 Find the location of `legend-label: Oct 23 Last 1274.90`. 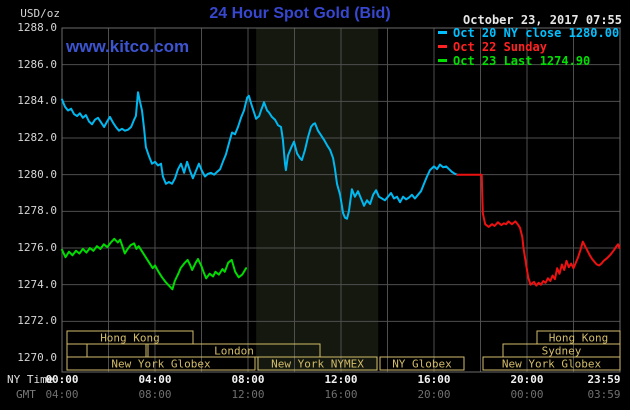

legend-label: Oct 23 Last 1274.90 is located at coordinates (522, 61).